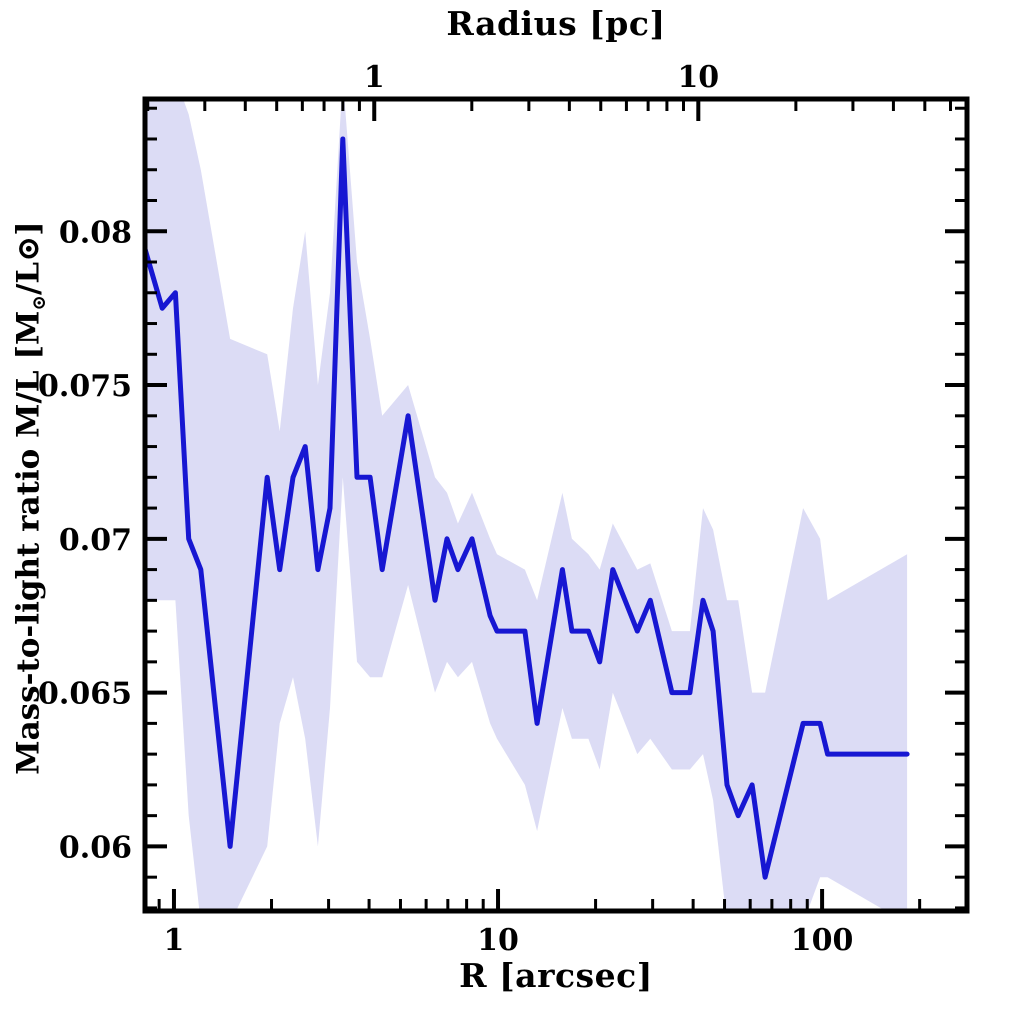 The height and width of the screenshot is (1024, 1024). Describe the element at coordinates (95, 847) in the screenshot. I see `y-tick-label: 0.06` at that location.